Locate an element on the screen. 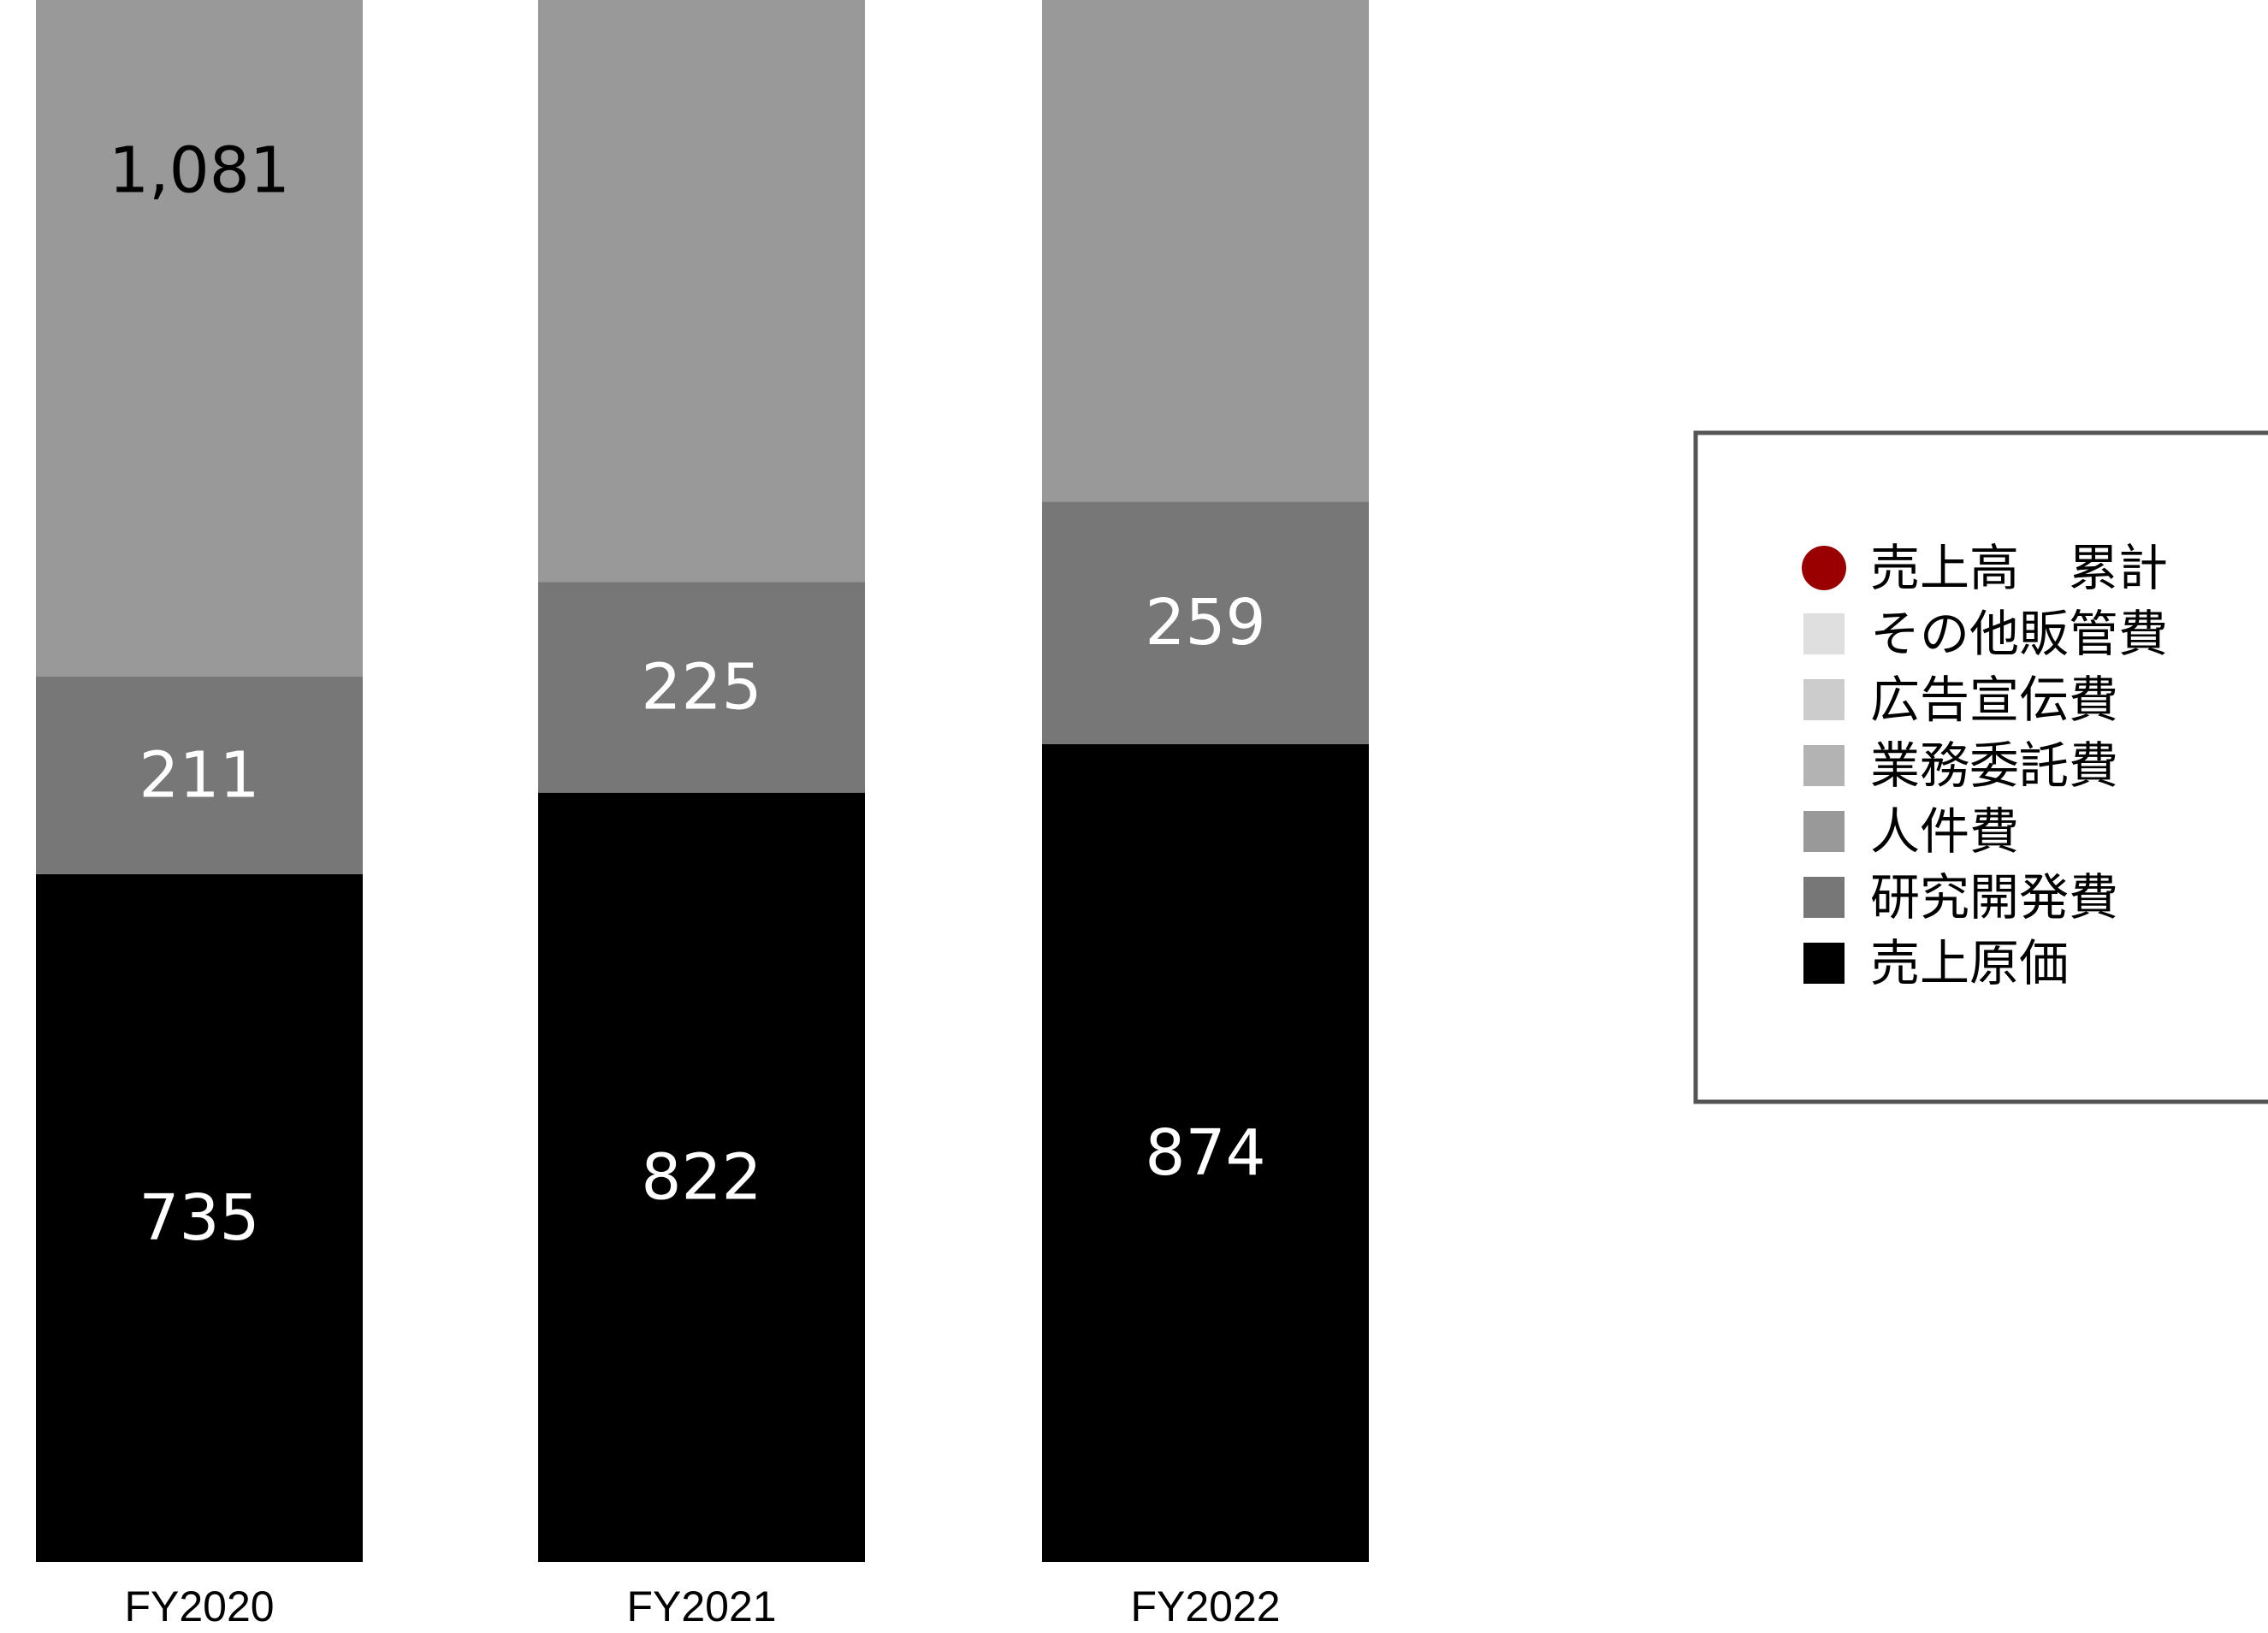 The height and width of the screenshot is (1633, 2268). legend-circle-icon is located at coordinates (1824, 568).